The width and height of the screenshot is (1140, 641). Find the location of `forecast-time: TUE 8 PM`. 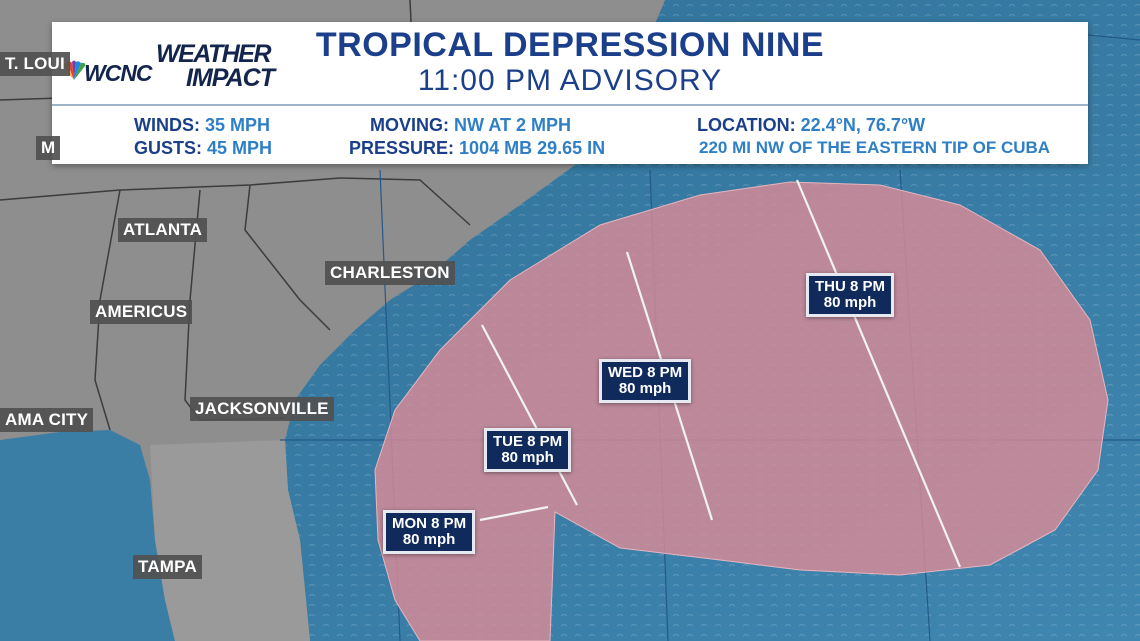

forecast-time: TUE 8 PM is located at coordinates (528, 441).